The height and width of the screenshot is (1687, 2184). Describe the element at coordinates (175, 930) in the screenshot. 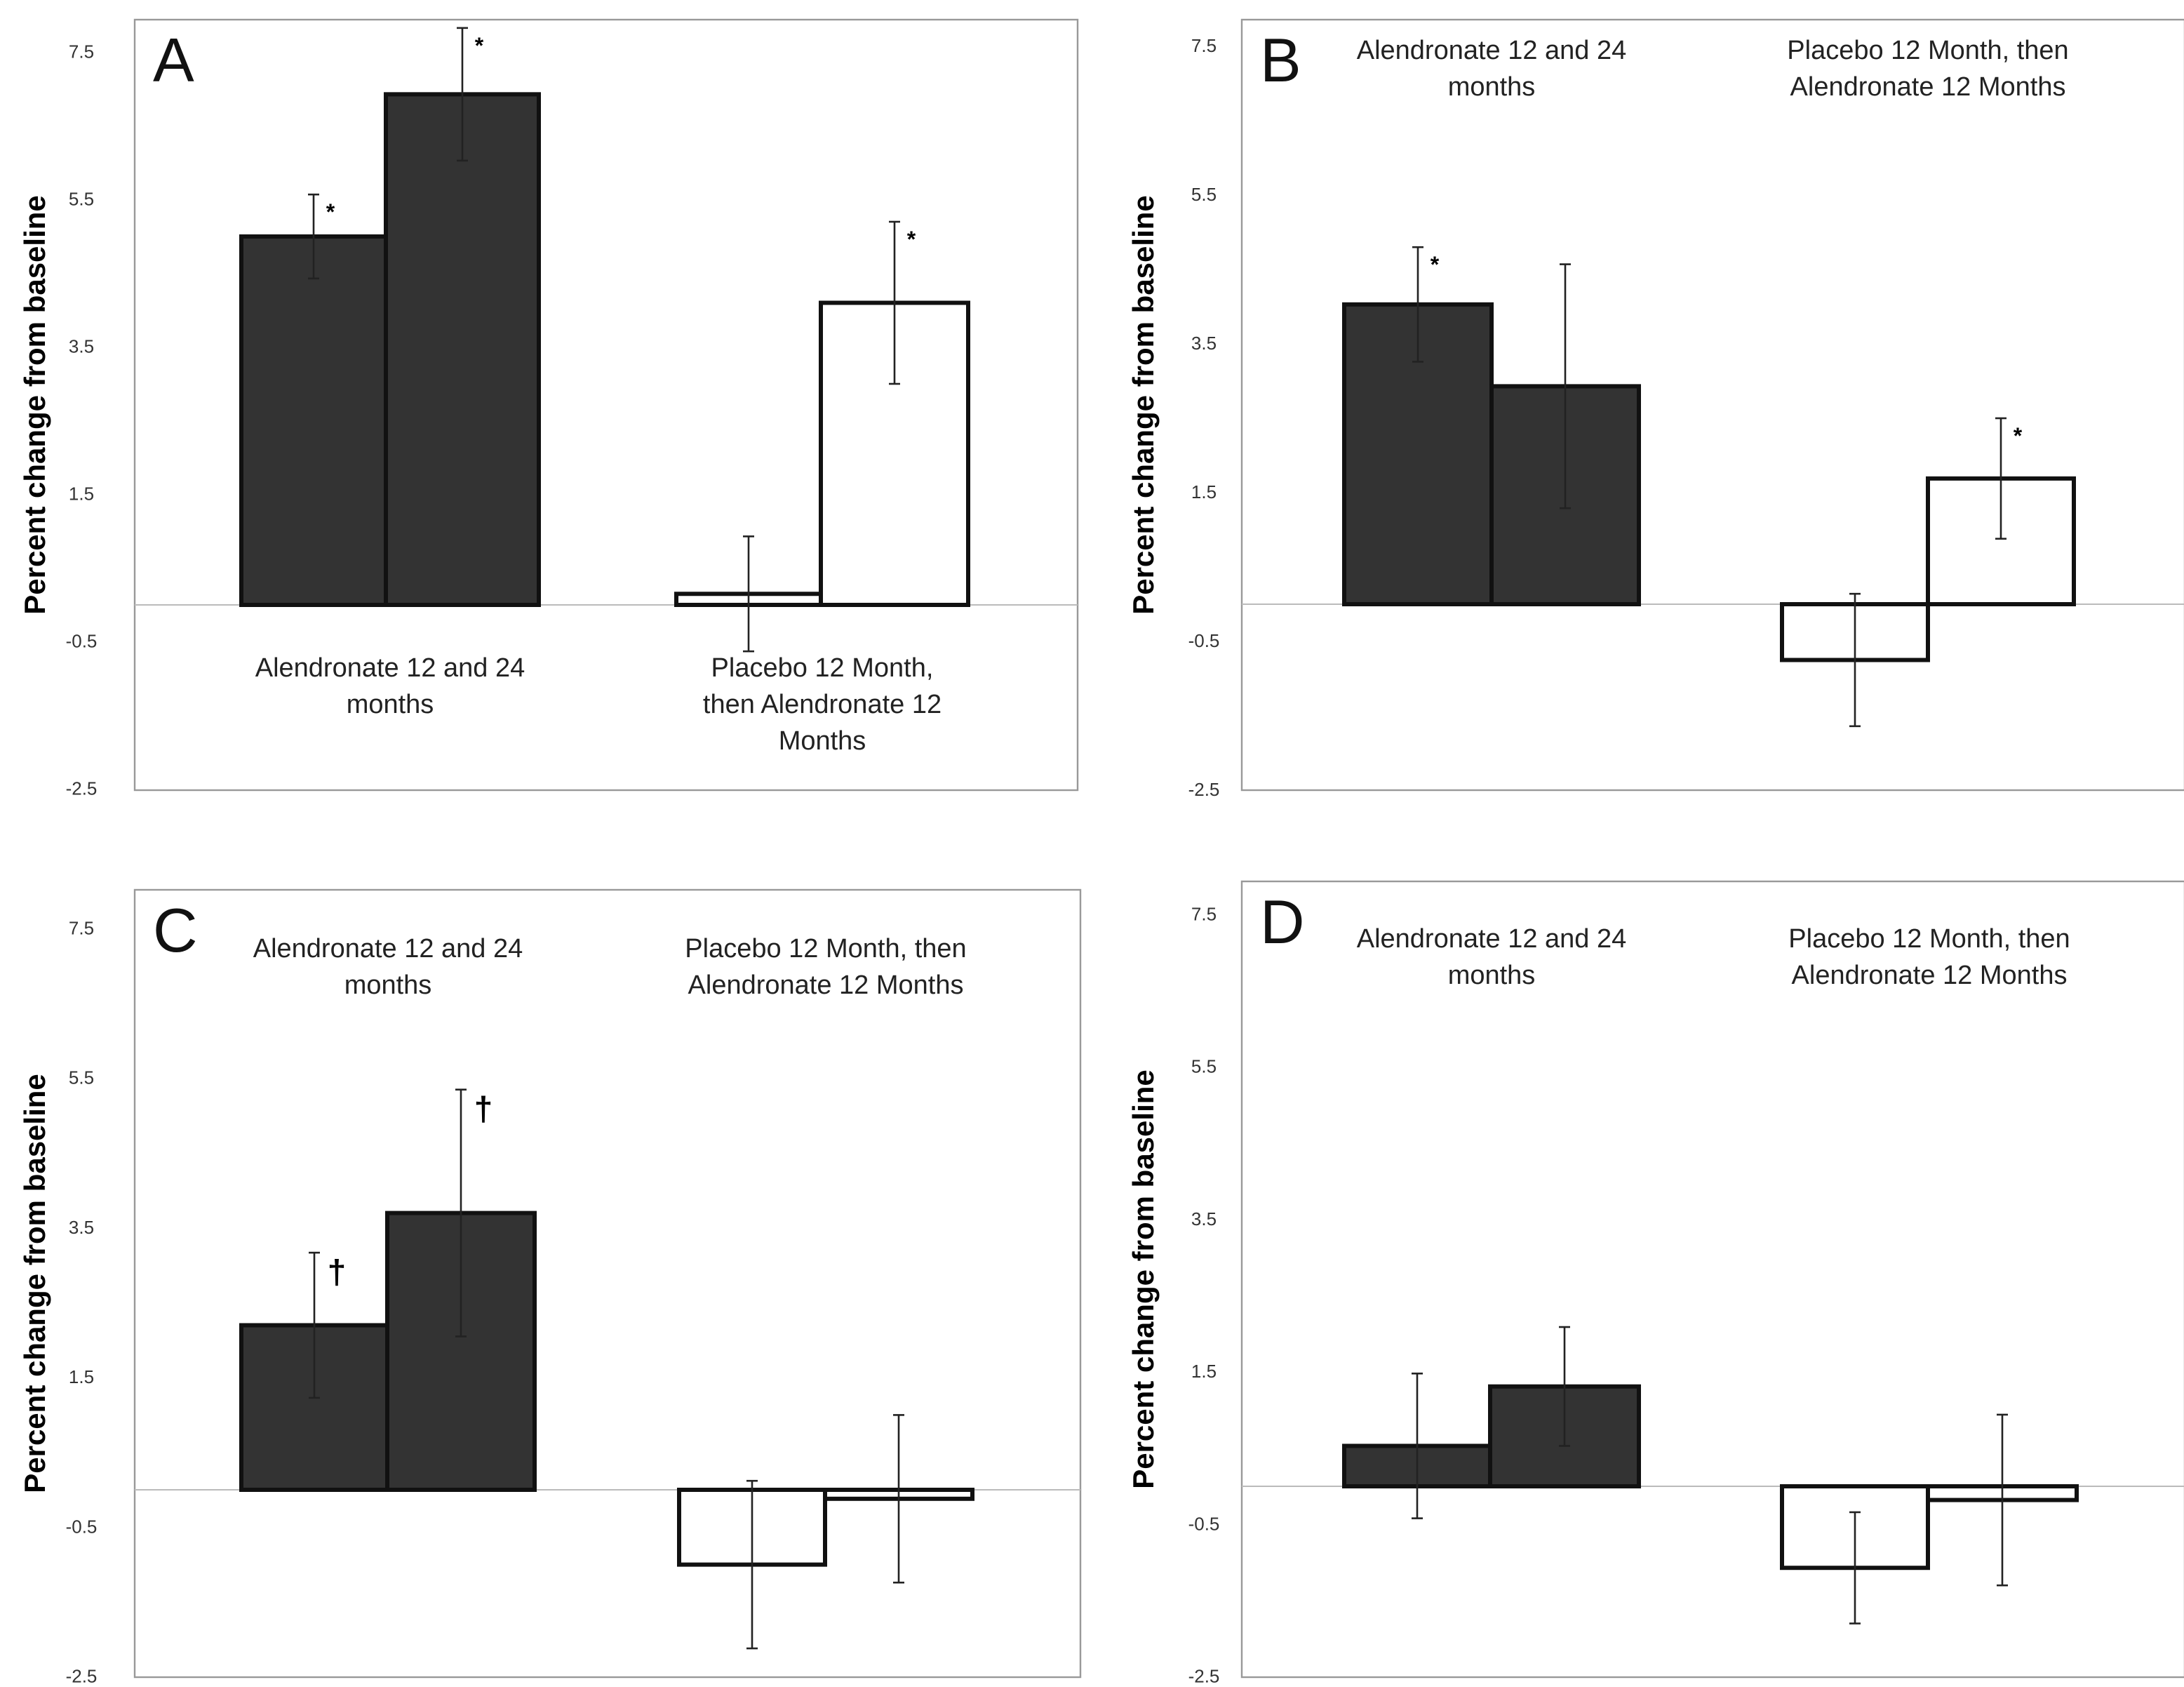

I see `panel-label: C` at that location.